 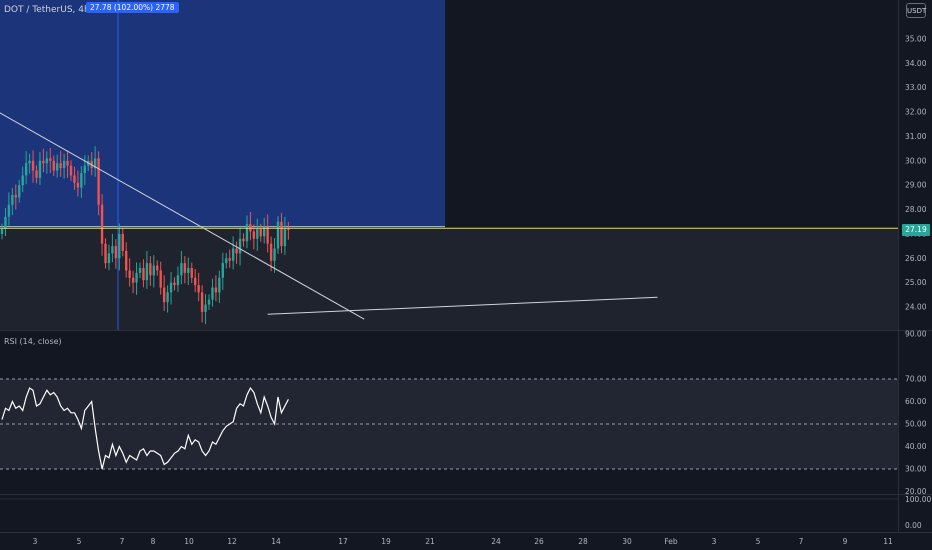 What do you see at coordinates (33, 341) in the screenshot?
I see `rsi-title: RSI (14, close)` at bounding box center [33, 341].